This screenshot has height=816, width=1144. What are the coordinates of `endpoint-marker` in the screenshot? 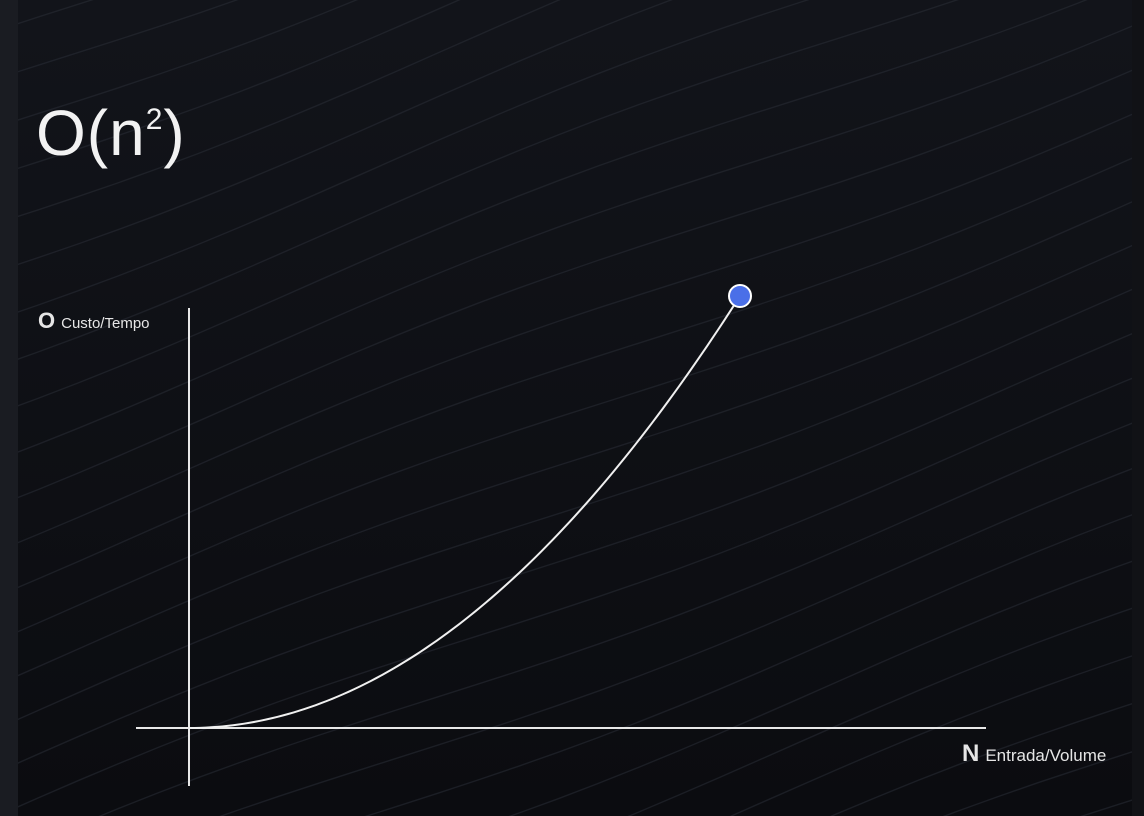 It's located at (740, 296).